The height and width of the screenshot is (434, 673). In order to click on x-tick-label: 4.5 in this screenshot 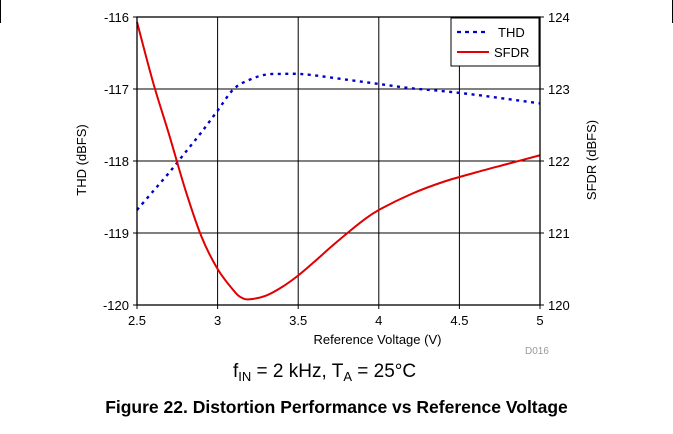, I will do `click(459, 320)`.